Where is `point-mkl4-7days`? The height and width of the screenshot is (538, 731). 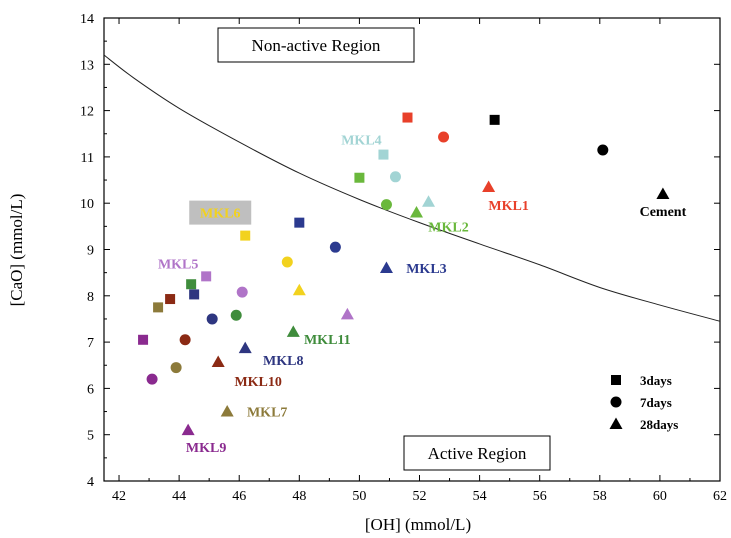
point-mkl4-7days is located at coordinates (395, 177).